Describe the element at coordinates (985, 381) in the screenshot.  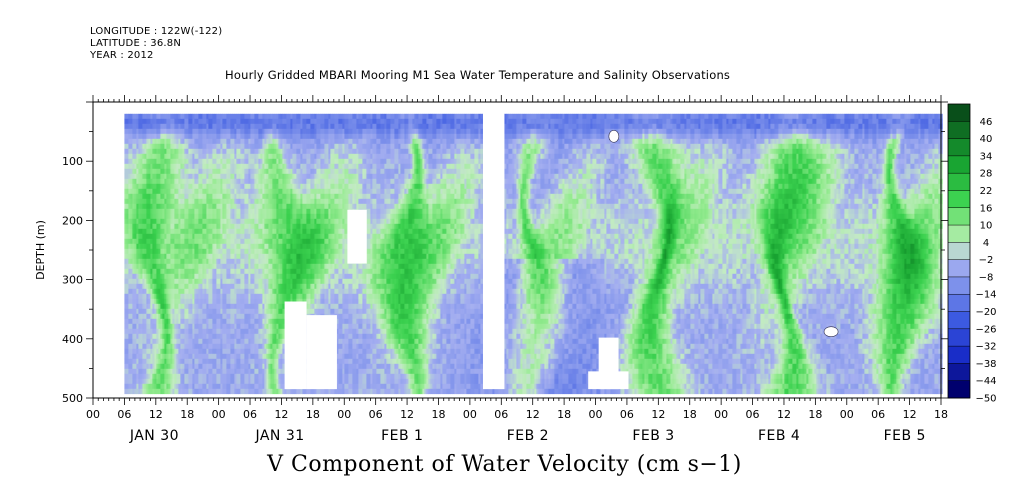
I see `colorbar-label: −44` at that location.